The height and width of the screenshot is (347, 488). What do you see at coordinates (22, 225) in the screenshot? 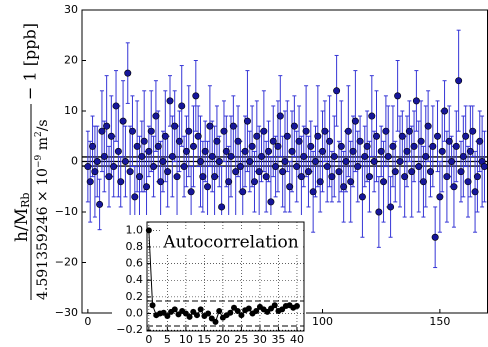
I see `y-label-text: h/M` at bounding box center [22, 225].